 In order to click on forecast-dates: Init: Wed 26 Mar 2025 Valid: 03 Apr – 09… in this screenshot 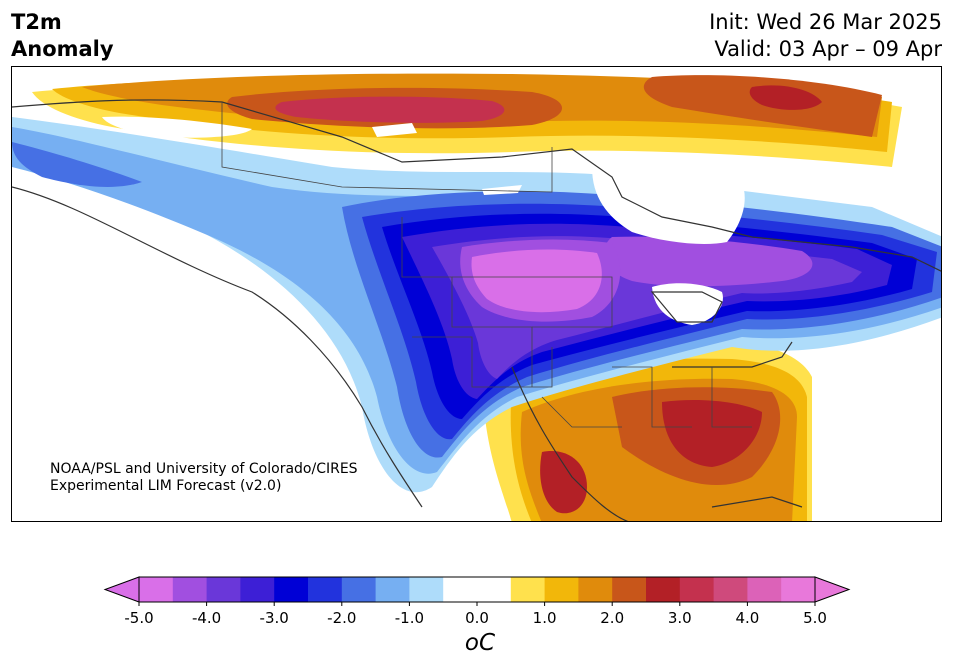, I will do `click(825, 36)`.